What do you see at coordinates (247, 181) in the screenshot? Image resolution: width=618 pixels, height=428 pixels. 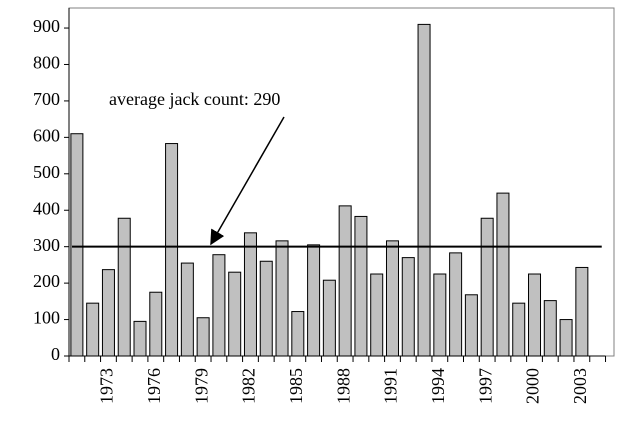 I see `annotation-arrow` at bounding box center [247, 181].